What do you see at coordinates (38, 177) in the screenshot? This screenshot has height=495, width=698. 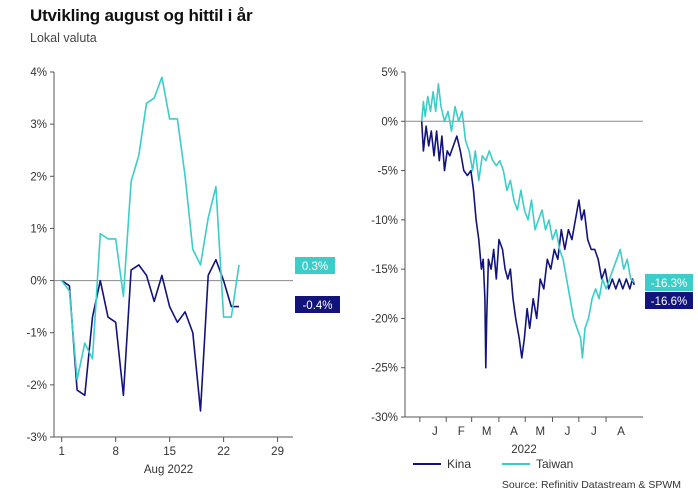 I see `y-tick-label: 2%` at bounding box center [38, 177].